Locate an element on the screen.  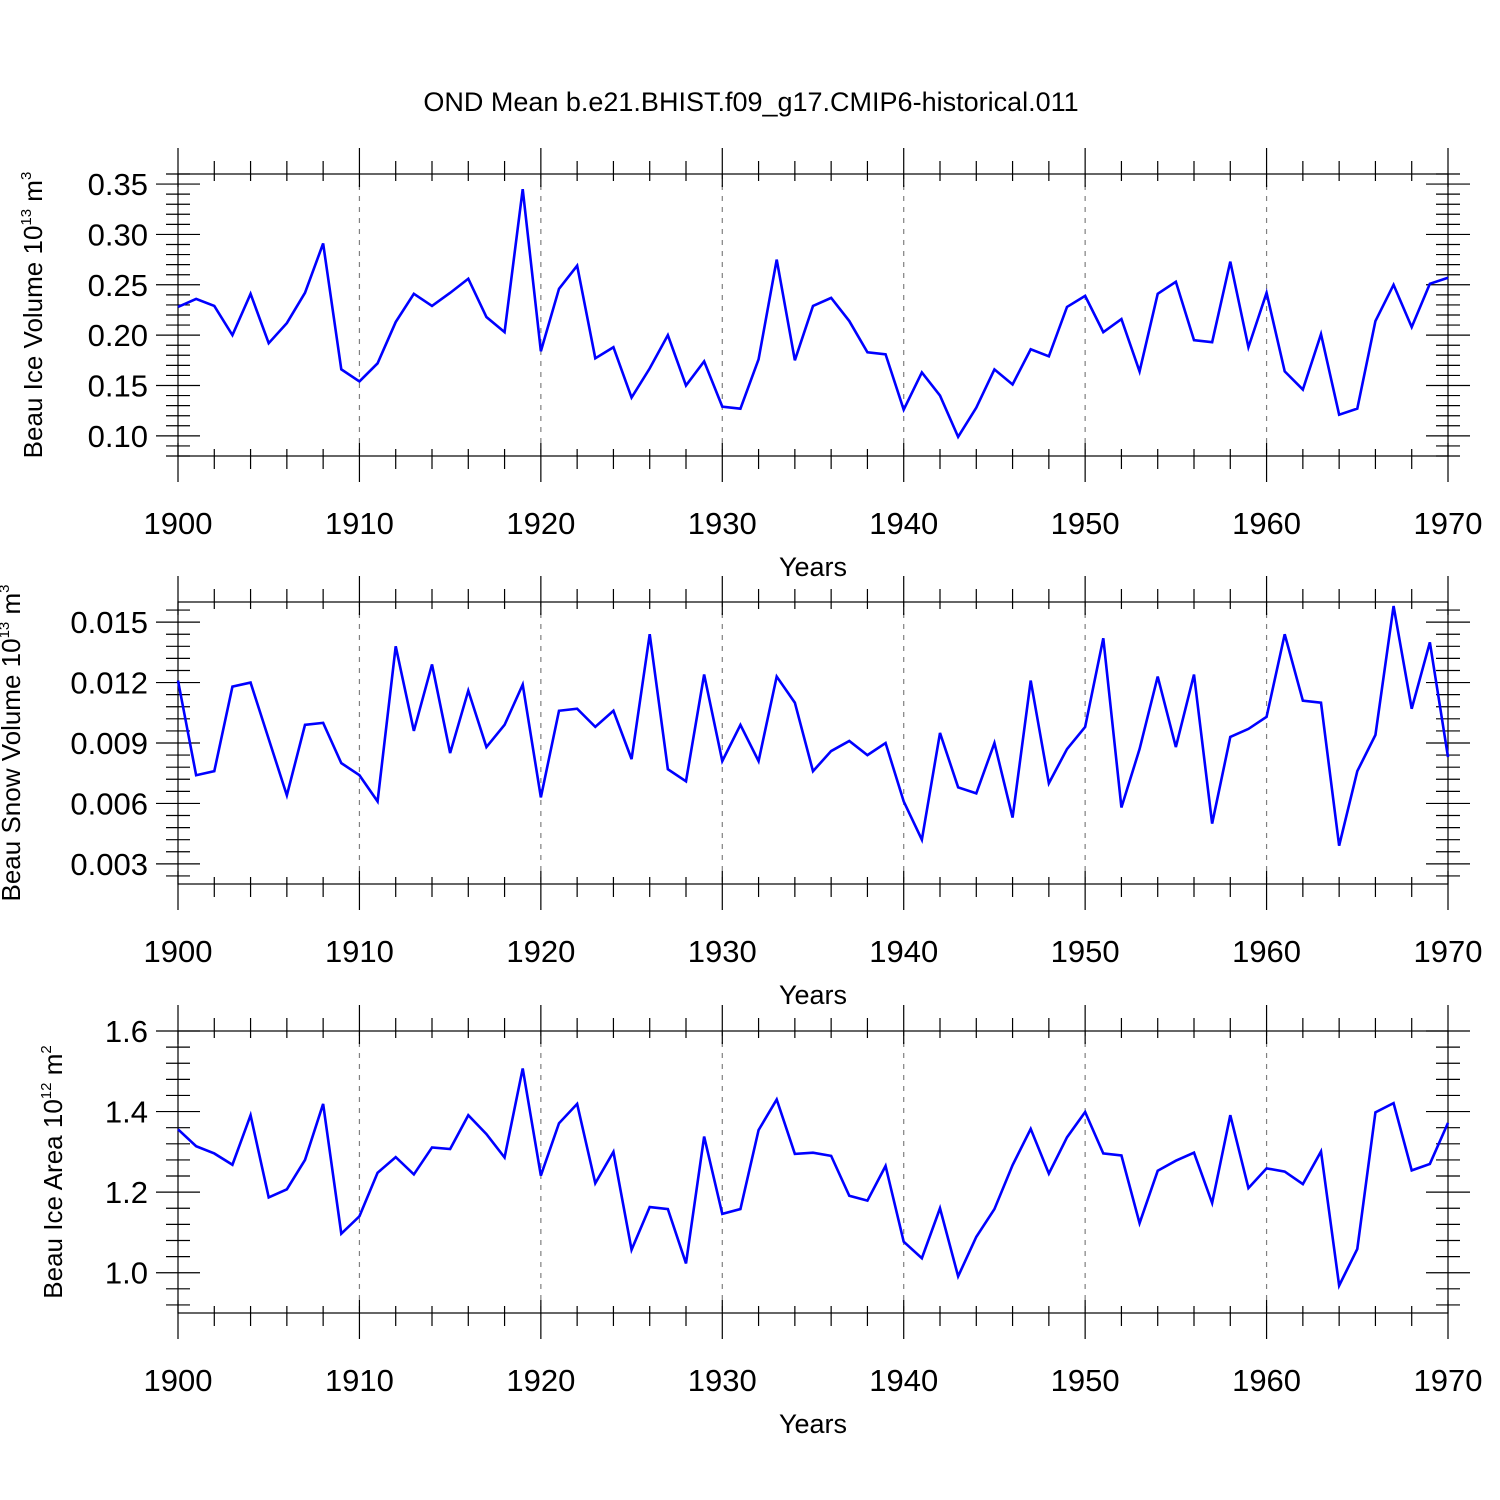
y-tick-labels: 0.10 0.15 0.20 0.25 0.30 0.35 is located at coordinates (118, 310).